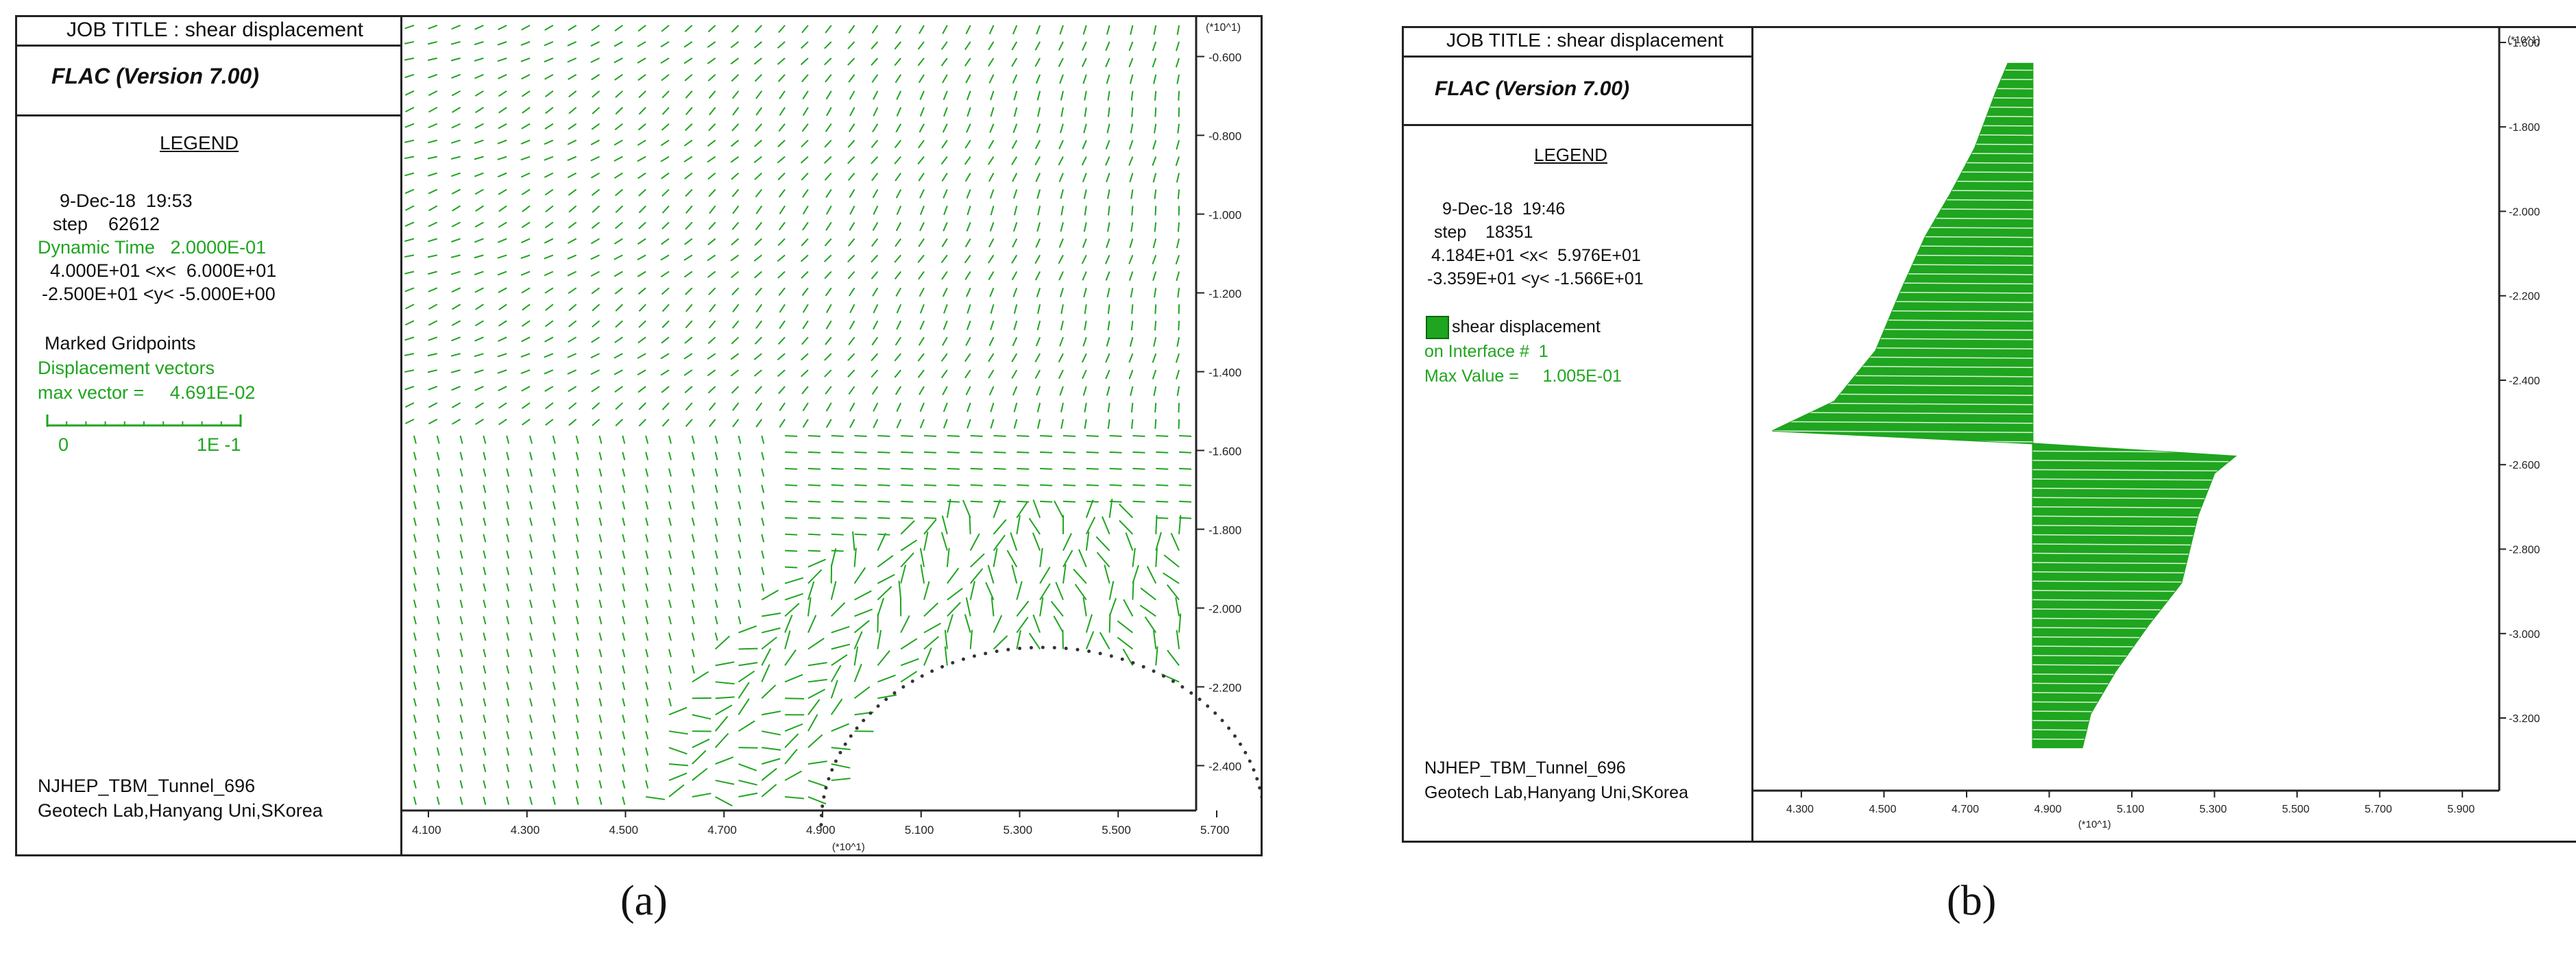 The width and height of the screenshot is (2576, 953). Describe the element at coordinates (1585, 40) in the screenshot. I see `job-title: JOB TITLE : shear displacement` at that location.